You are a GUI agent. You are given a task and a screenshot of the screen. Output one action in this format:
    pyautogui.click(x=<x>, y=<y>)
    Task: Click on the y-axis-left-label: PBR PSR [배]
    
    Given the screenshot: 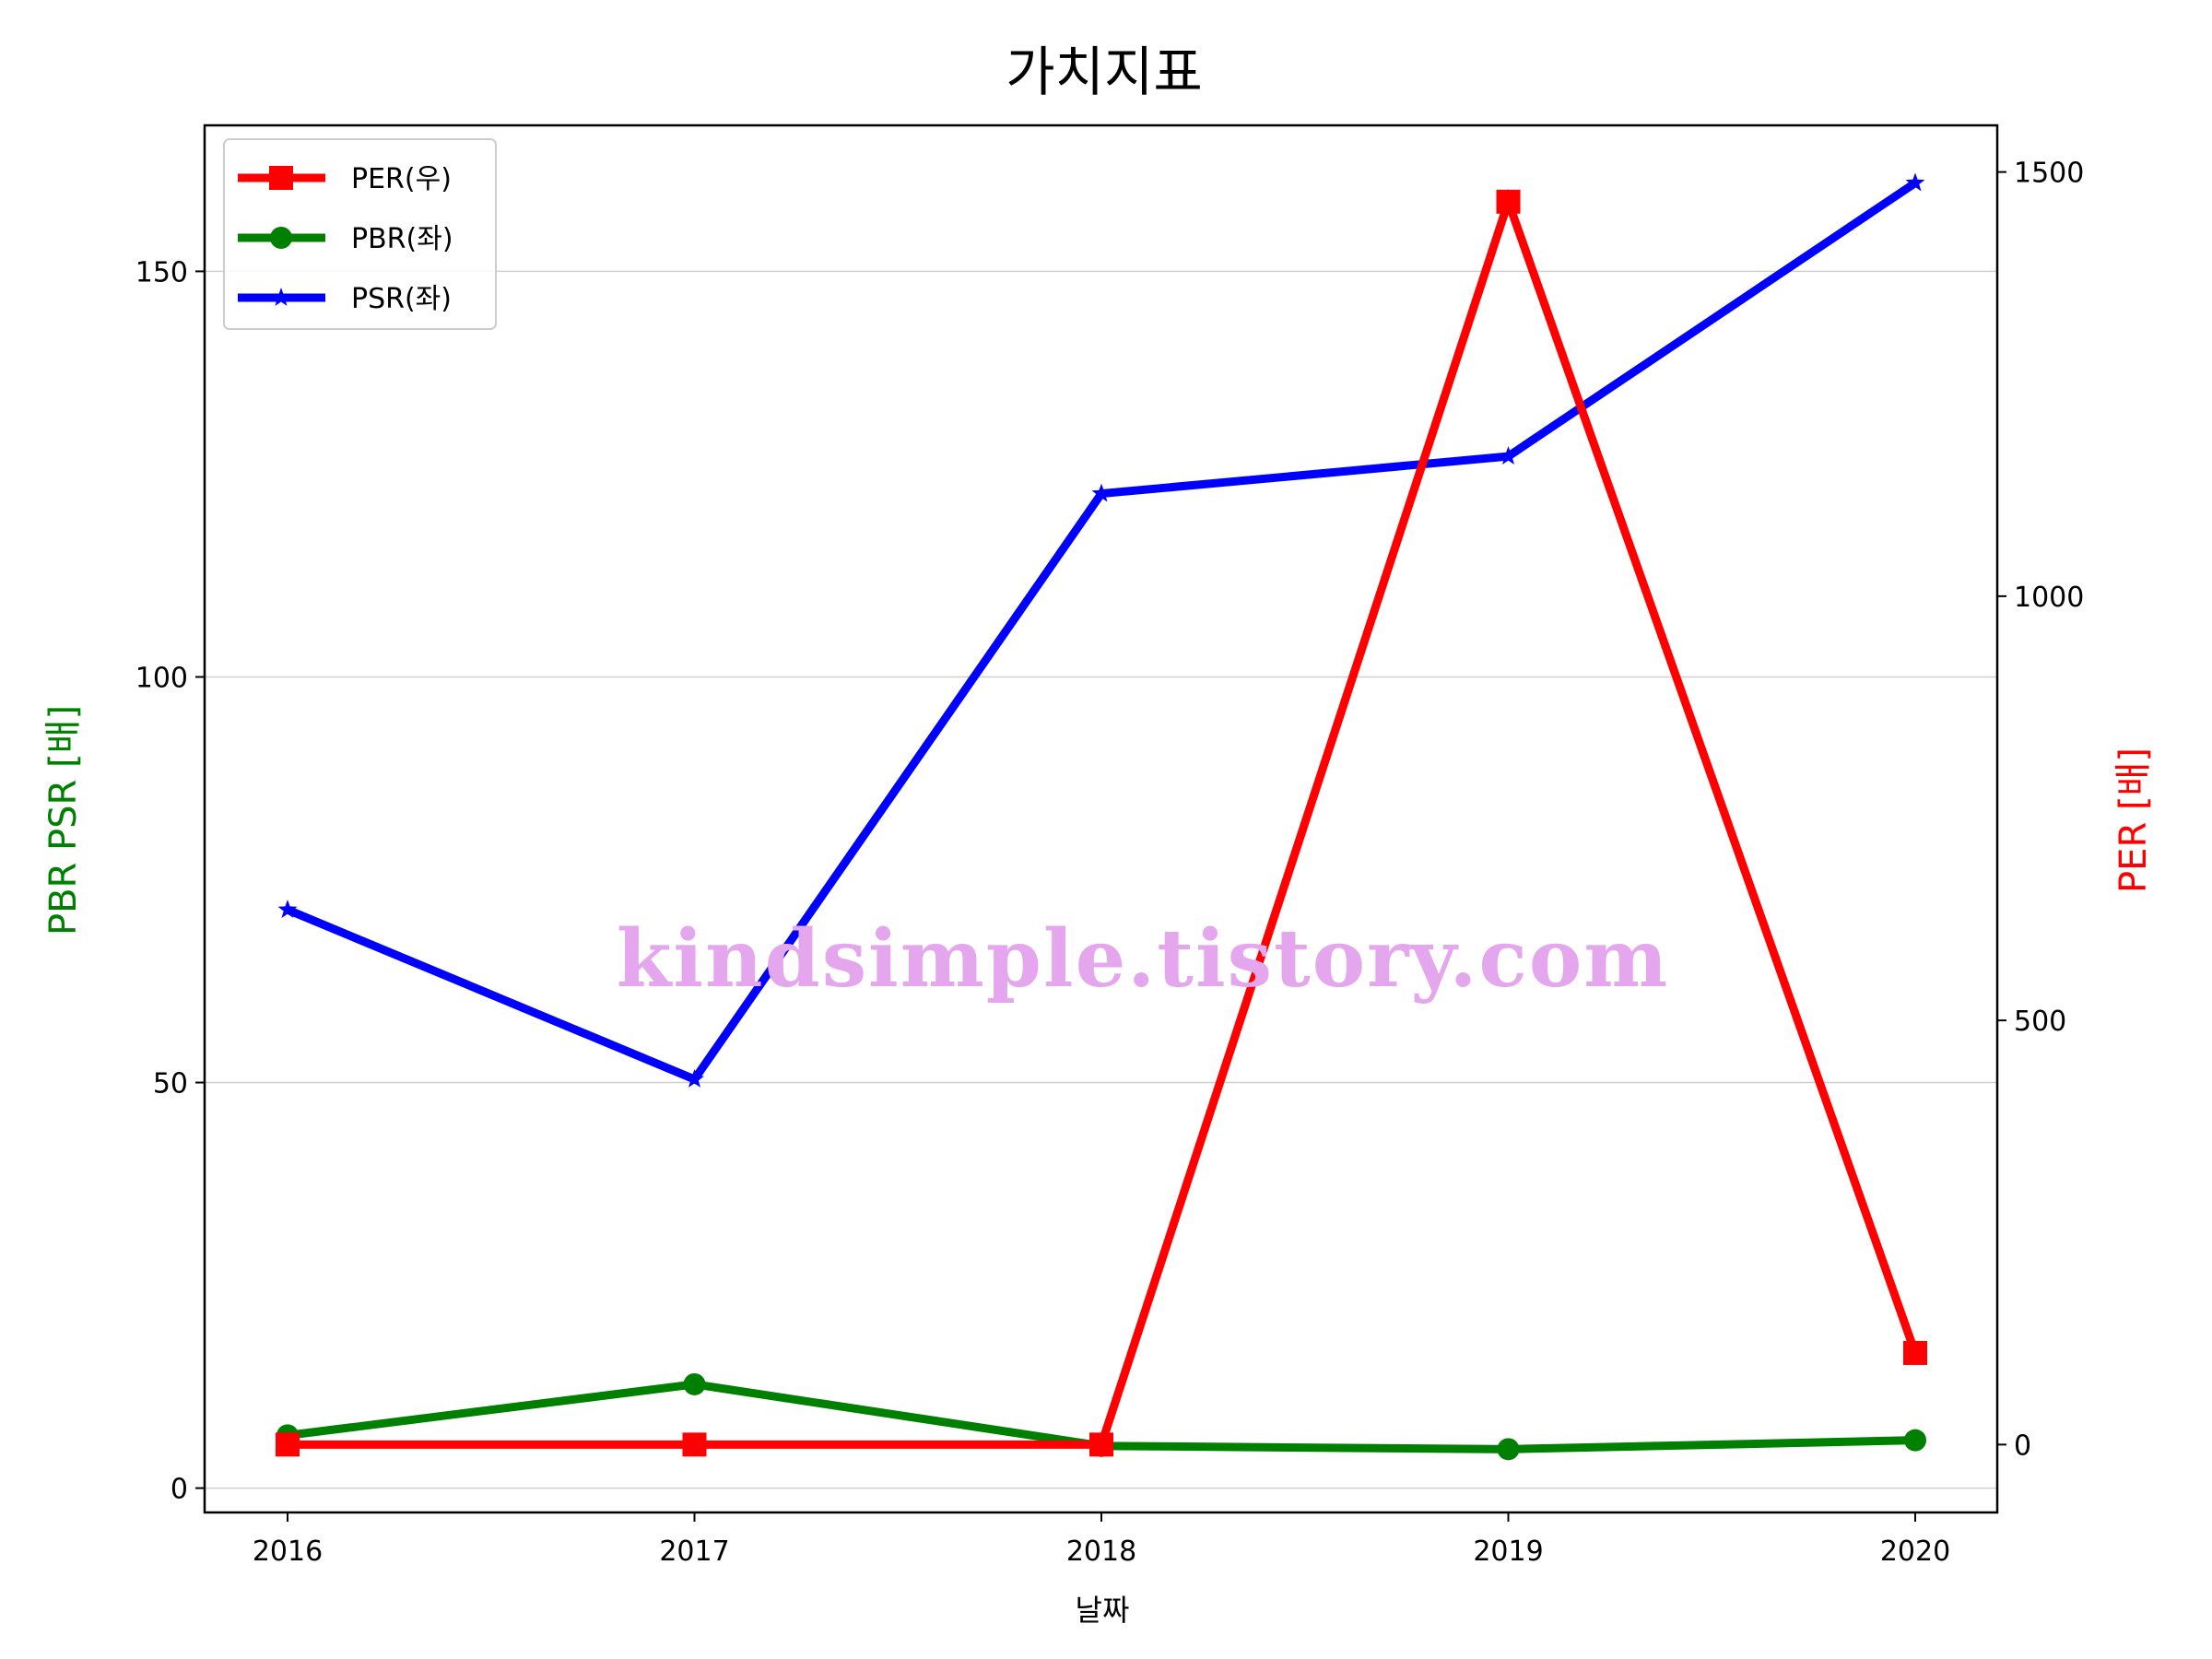 What is the action you would take?
    pyautogui.click(x=63, y=820)
    